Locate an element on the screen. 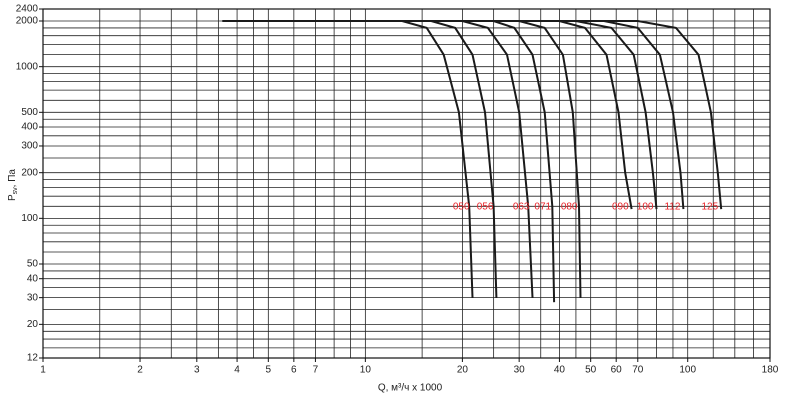 This screenshot has height=406, width=787. x-tick-label: 50 is located at coordinates (591, 370).